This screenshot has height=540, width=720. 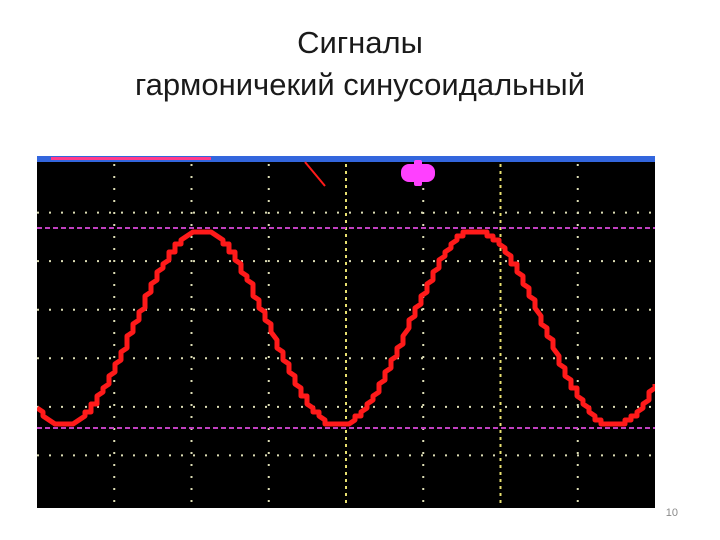 I want to click on trigger-tick, so click(x=315, y=174).